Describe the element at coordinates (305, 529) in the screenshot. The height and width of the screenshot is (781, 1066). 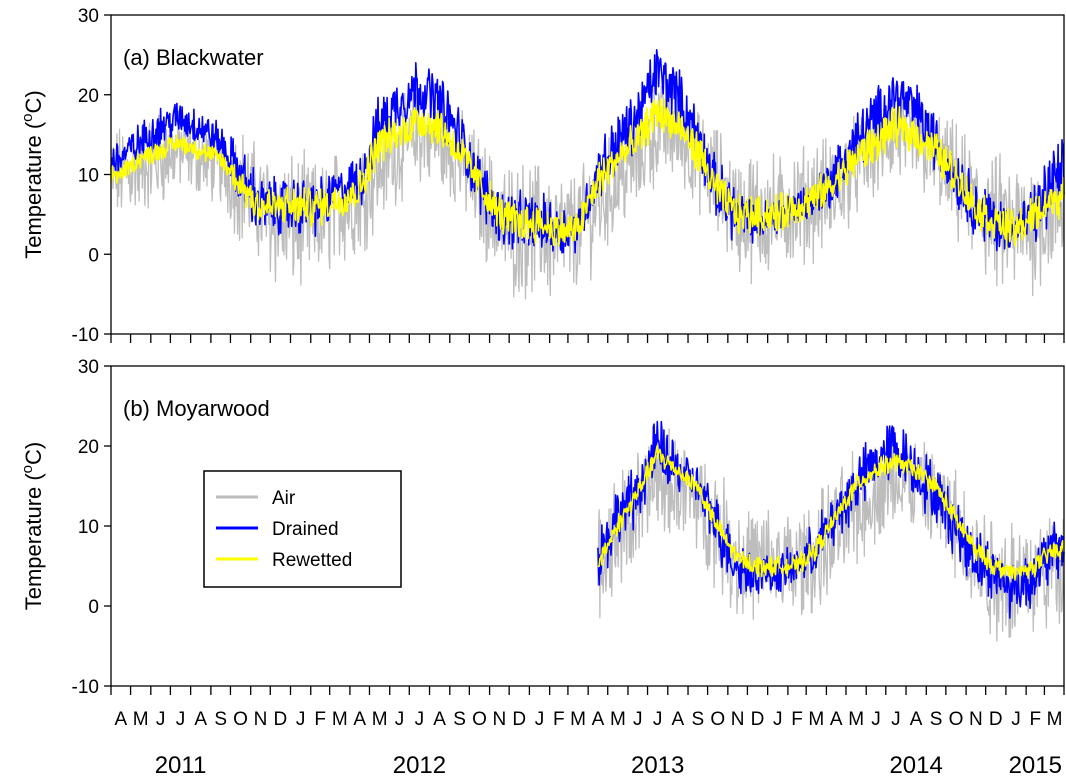
I see `legend-label-drained: Drained` at that location.